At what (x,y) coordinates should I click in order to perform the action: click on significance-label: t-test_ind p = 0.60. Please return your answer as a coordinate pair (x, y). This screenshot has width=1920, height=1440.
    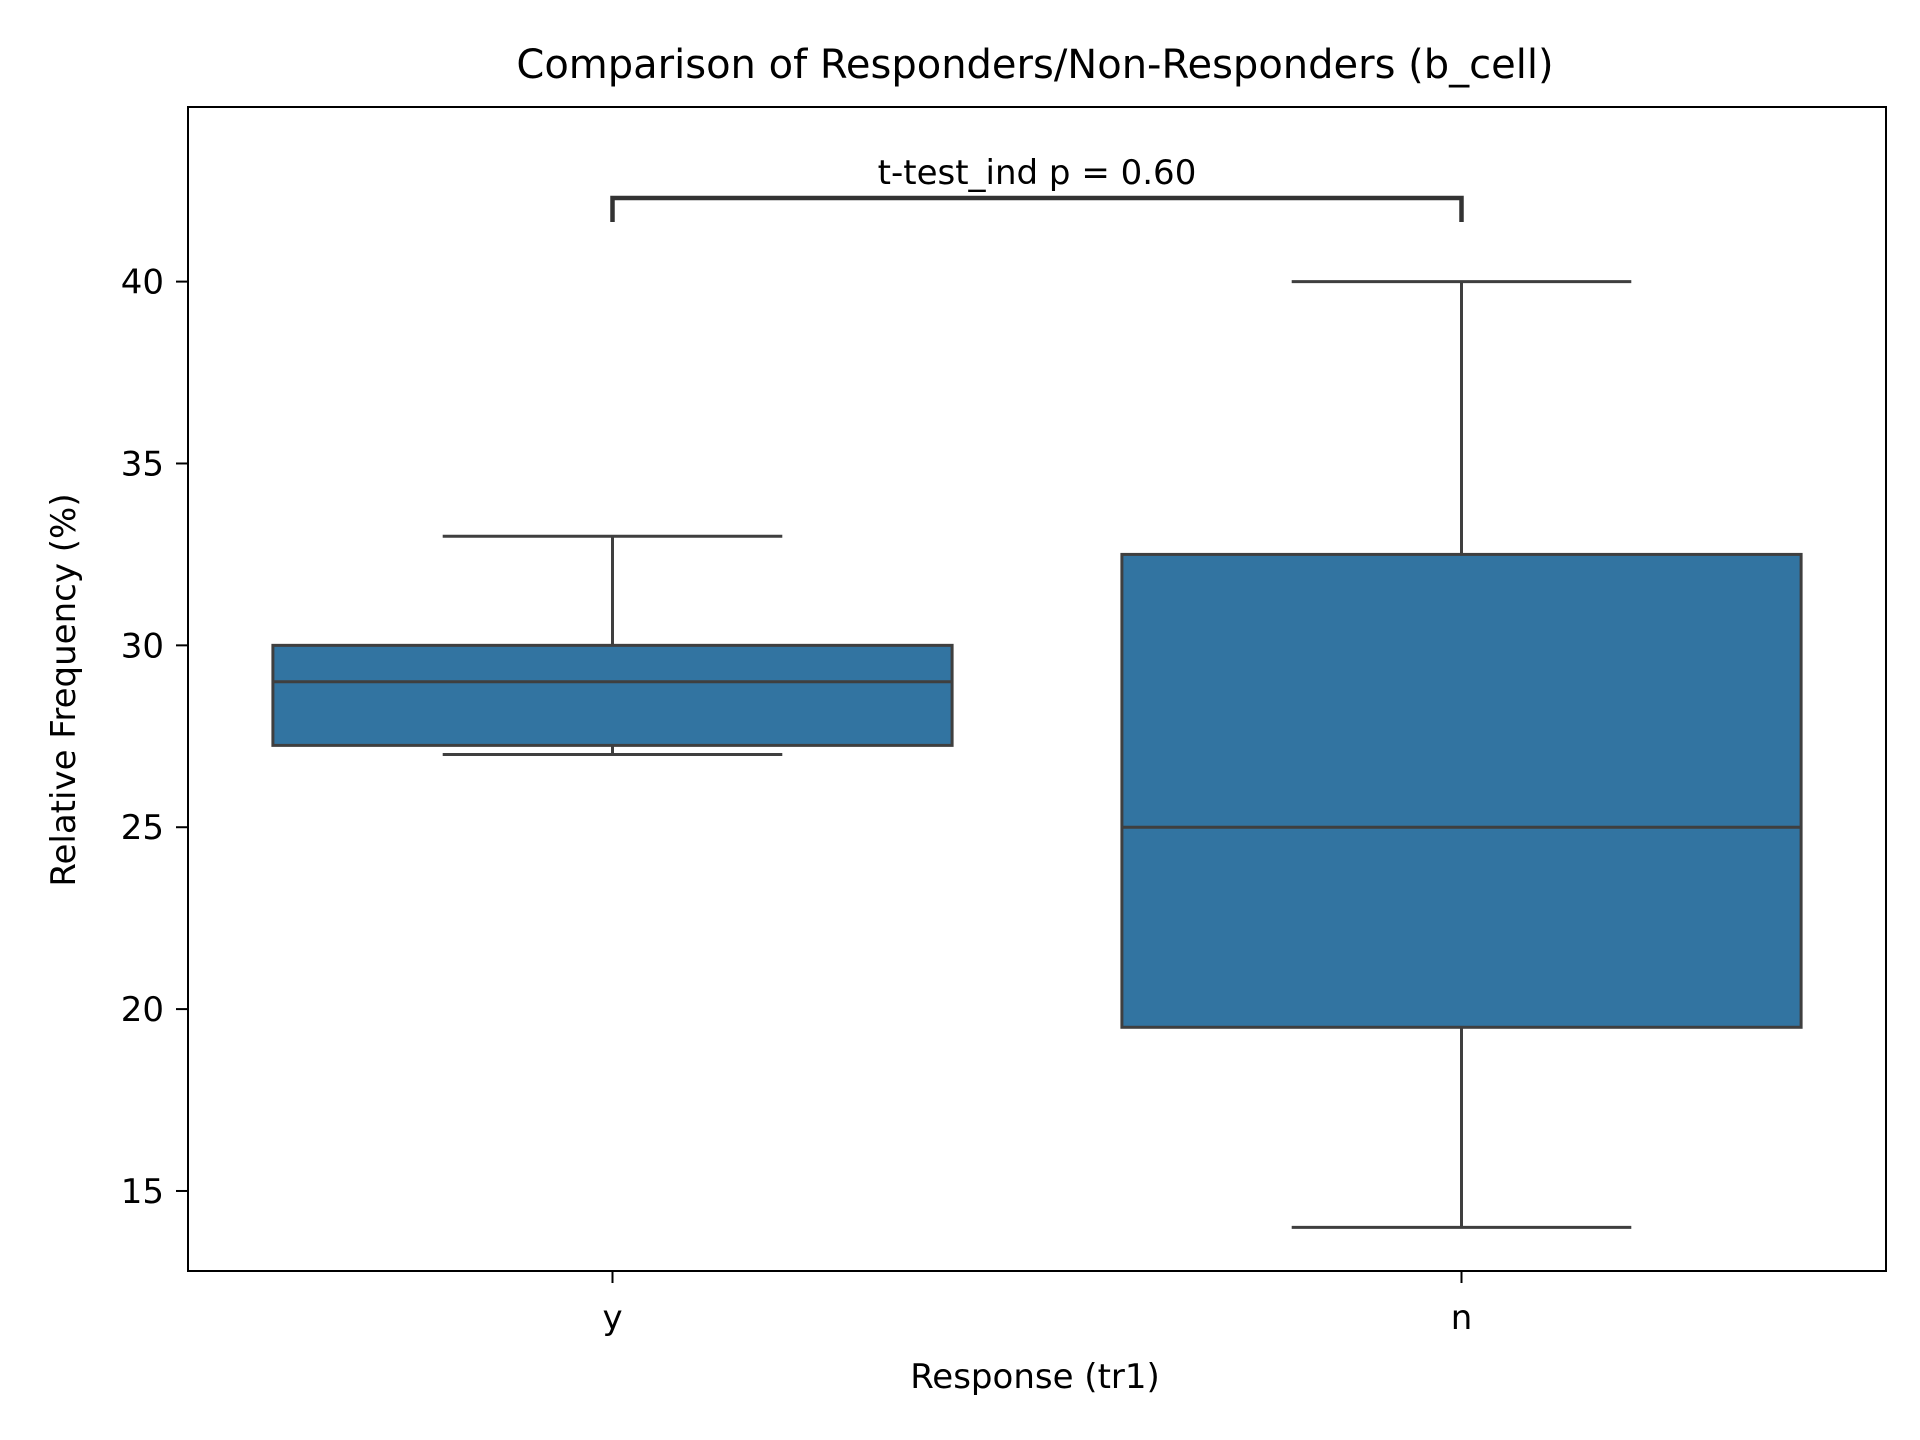
    Looking at the image, I should click on (1037, 173).